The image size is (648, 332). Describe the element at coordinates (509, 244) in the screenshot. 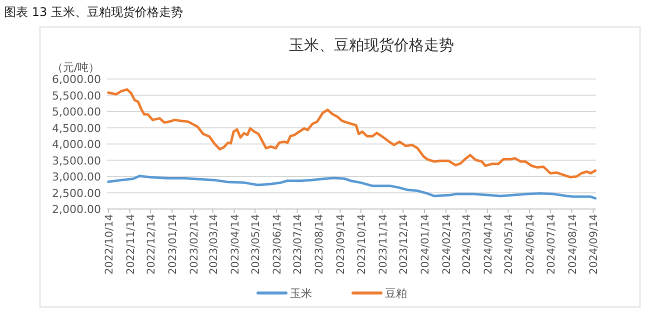

I see `x-tick-label: 2024/05/14` at that location.